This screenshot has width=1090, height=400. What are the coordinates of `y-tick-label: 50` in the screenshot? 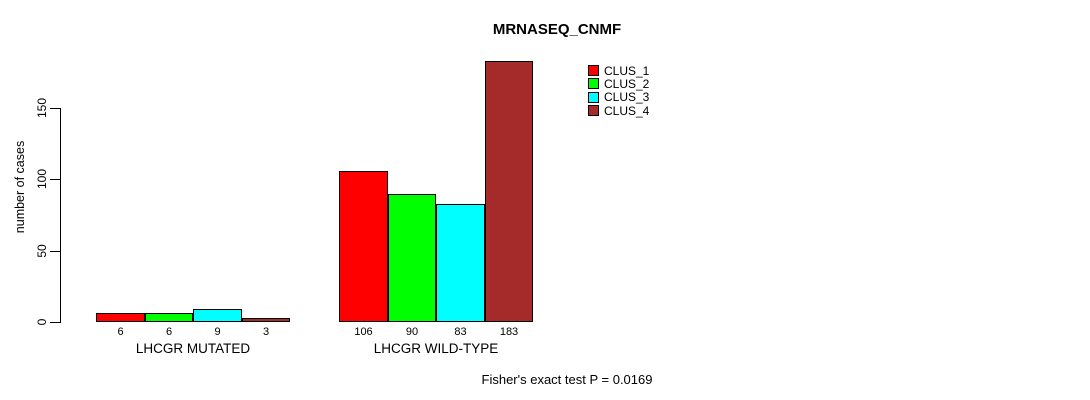 It's located at (42, 251).